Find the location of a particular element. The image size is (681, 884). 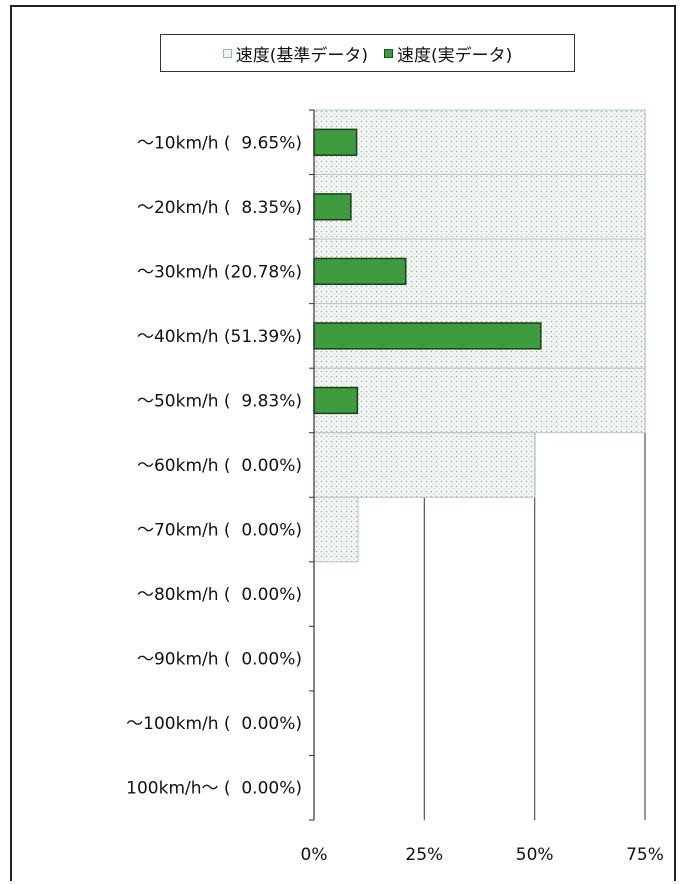

category-label-6: ～70km/h ( 0.00%) is located at coordinates (219, 531).